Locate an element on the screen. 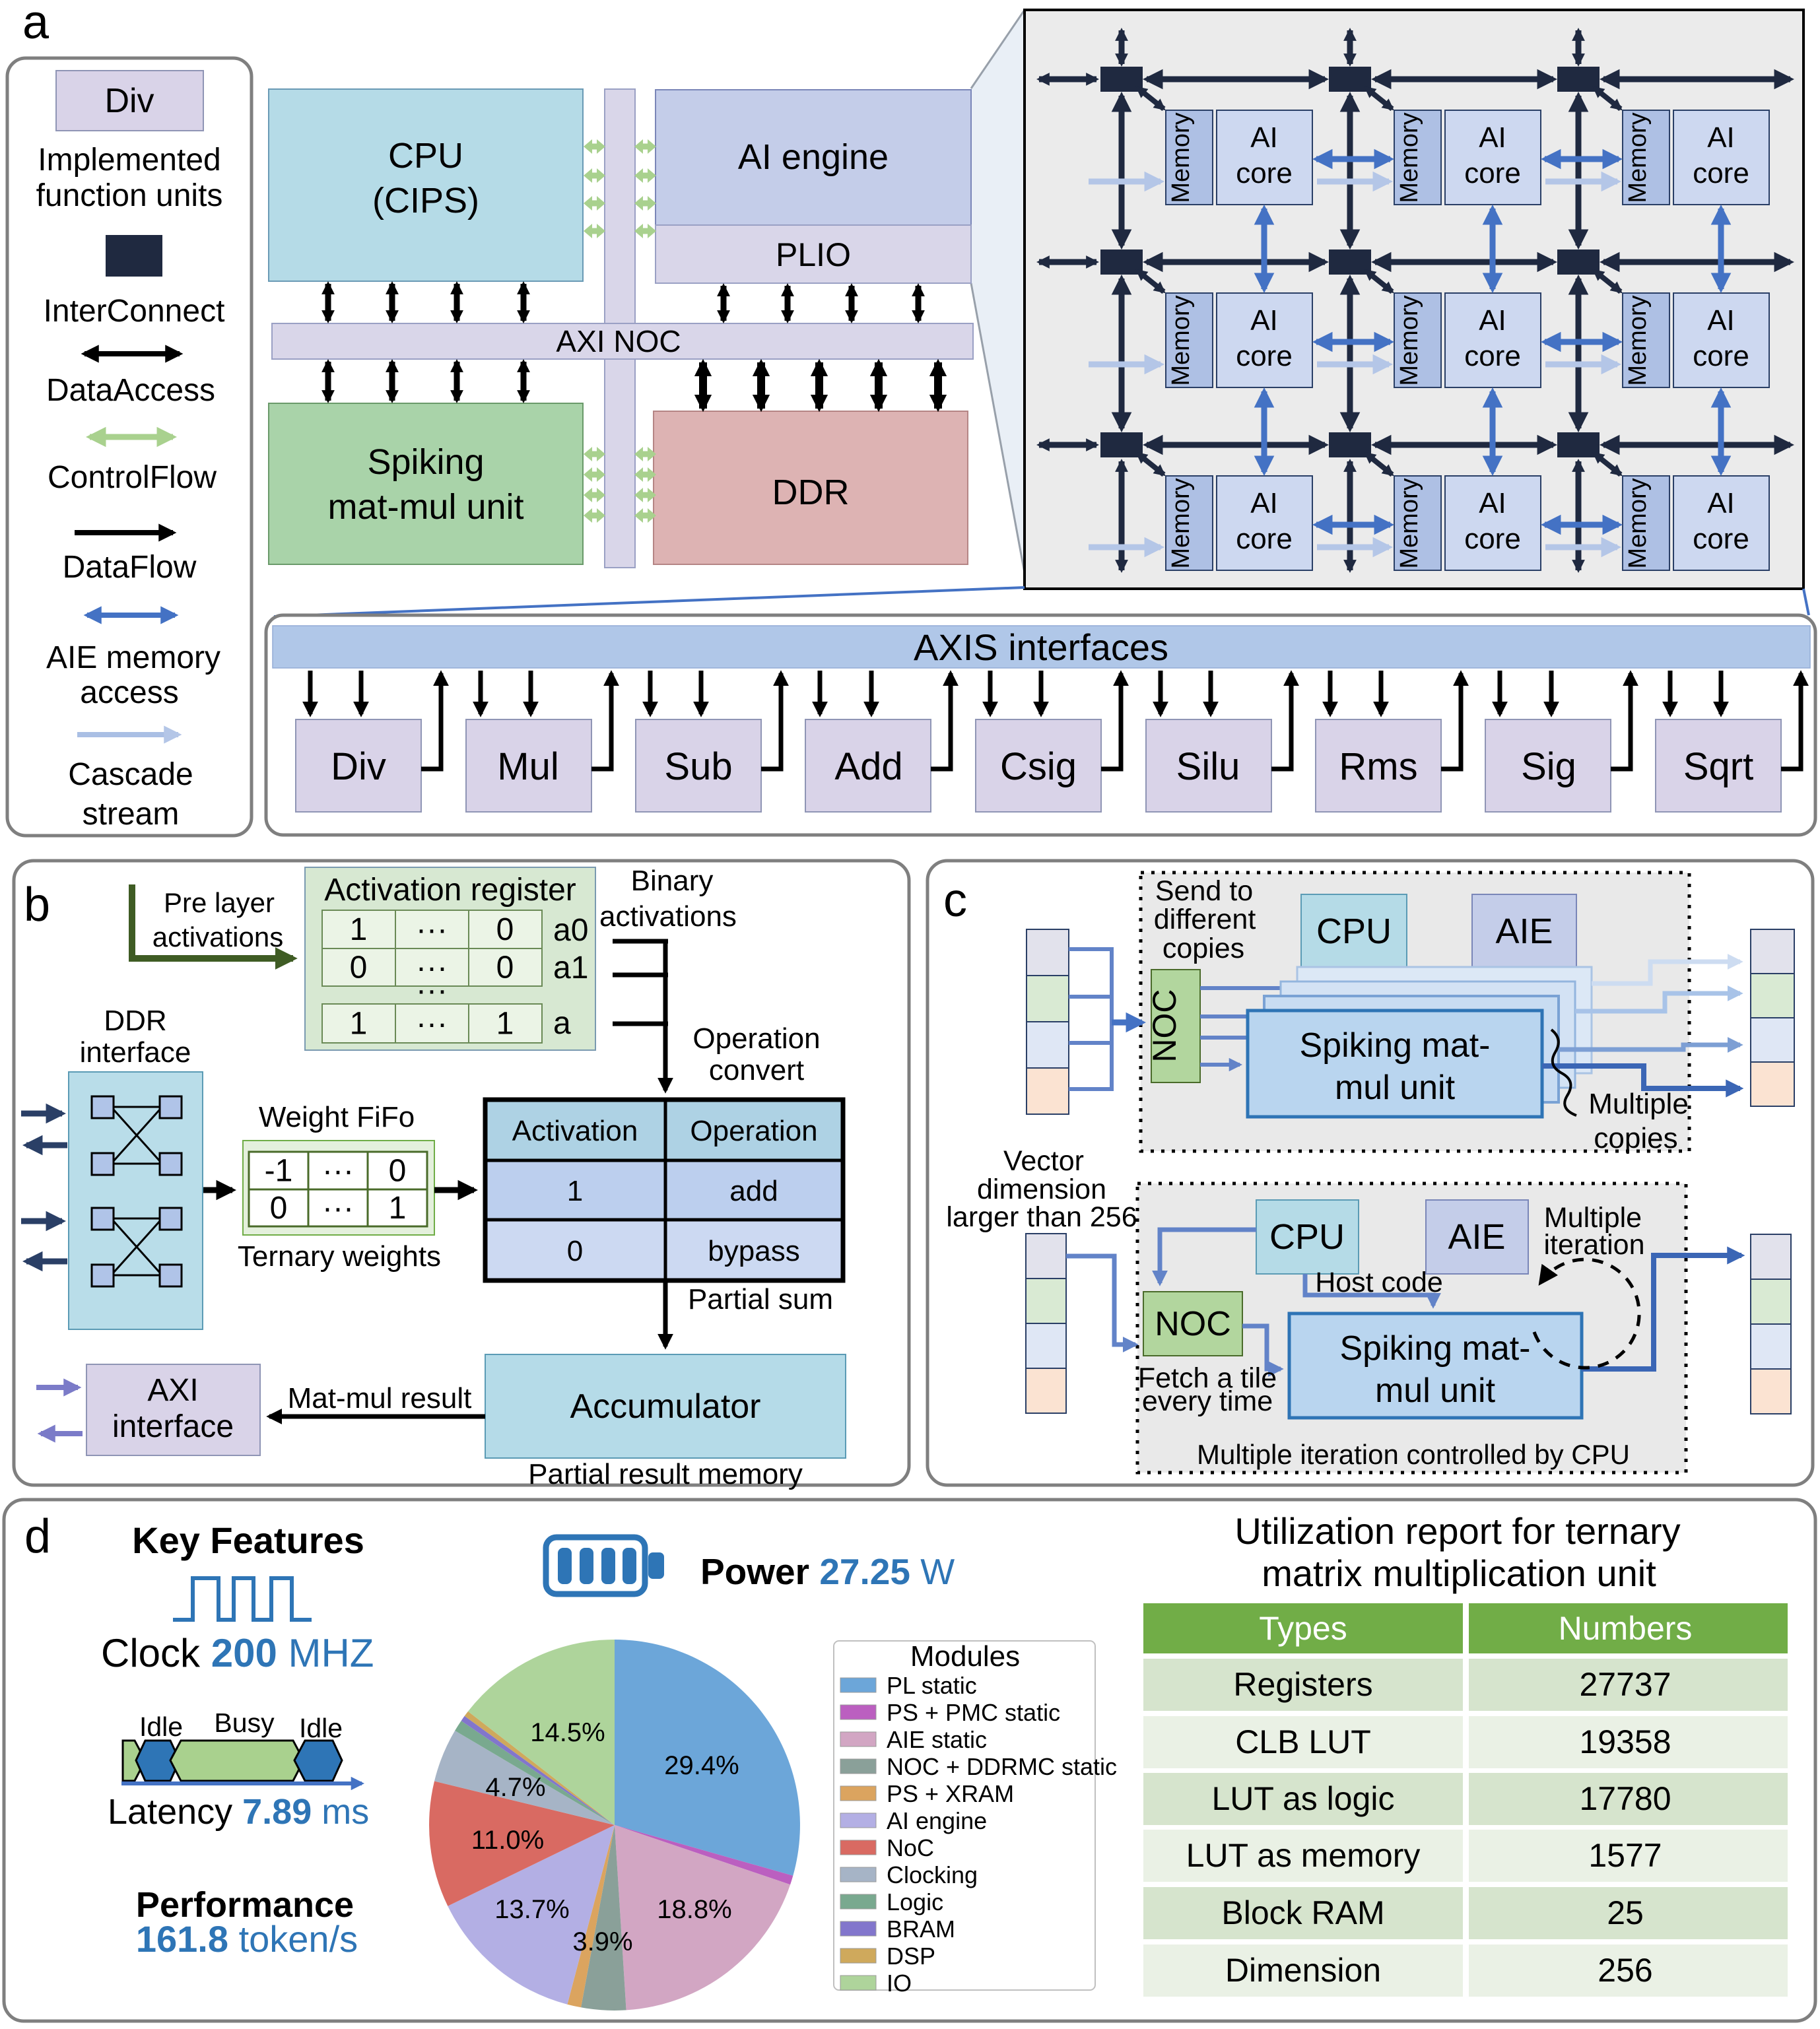 This screenshot has height=2029, width=1820. svg-text: larger than 256 is located at coordinates (1041, 1217).